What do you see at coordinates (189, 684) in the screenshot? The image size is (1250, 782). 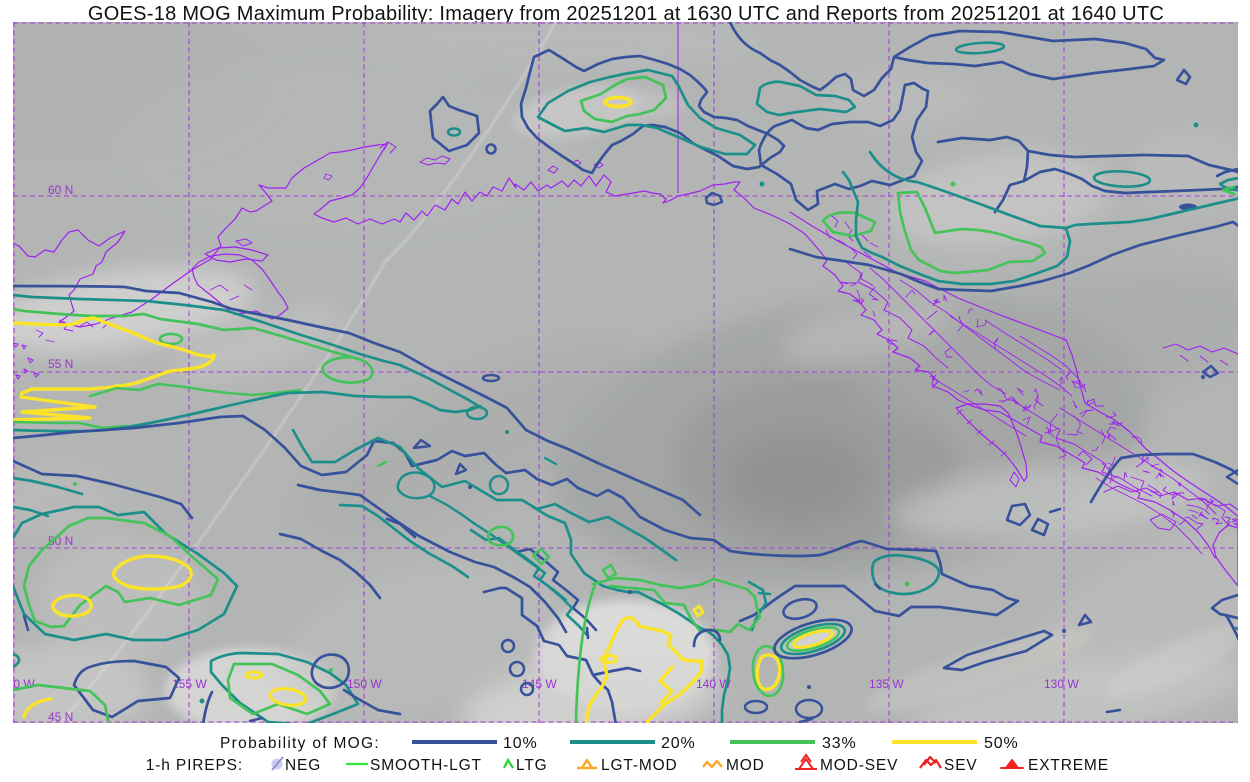 I see `svg-text: 155 W` at bounding box center [189, 684].